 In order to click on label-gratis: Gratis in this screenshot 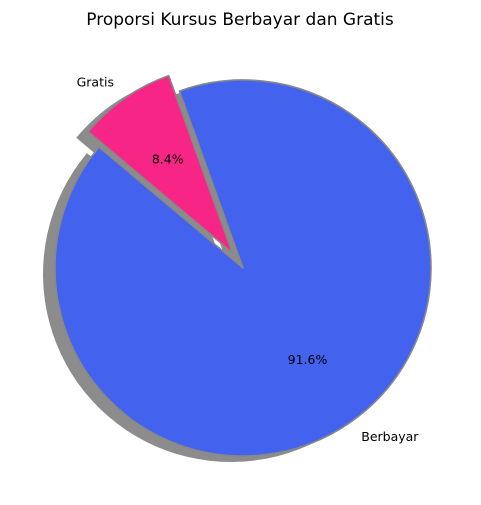, I will do `click(95, 81)`.